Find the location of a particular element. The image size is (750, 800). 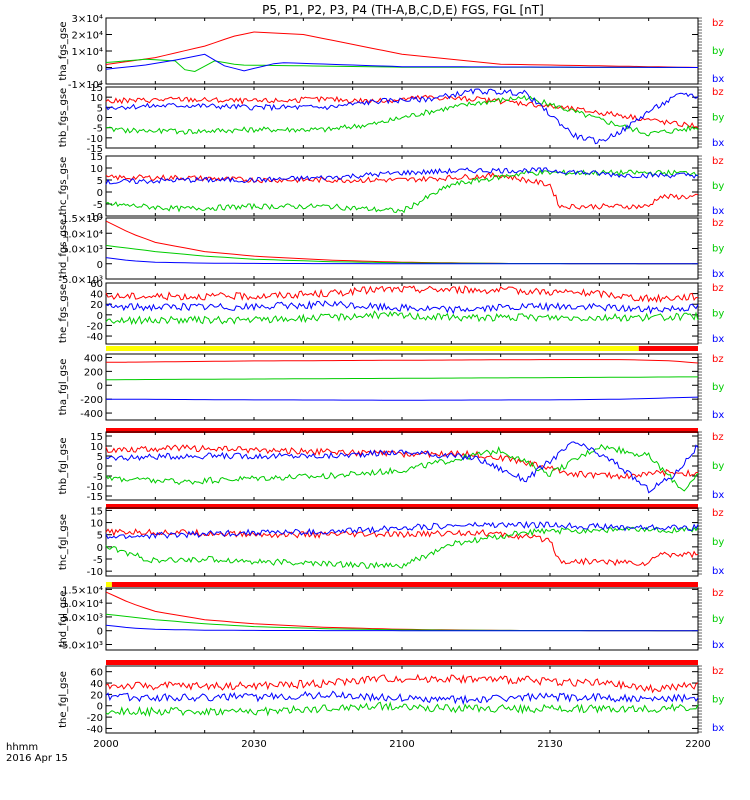

panel-ylabel: thc_fgl_gse is located at coordinates (63, 542).